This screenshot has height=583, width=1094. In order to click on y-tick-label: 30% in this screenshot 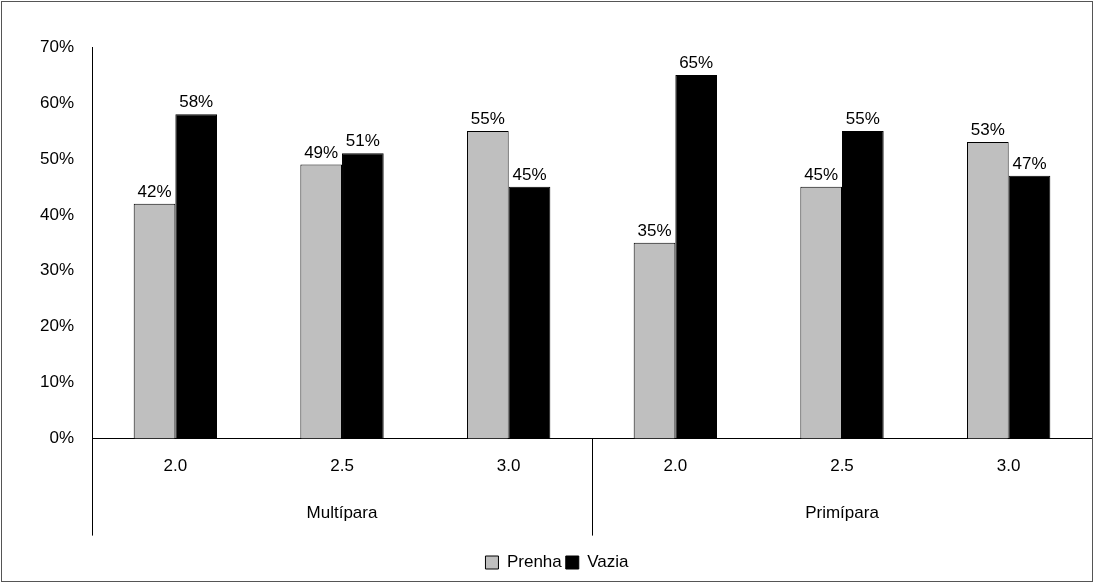, I will do `click(57, 270)`.